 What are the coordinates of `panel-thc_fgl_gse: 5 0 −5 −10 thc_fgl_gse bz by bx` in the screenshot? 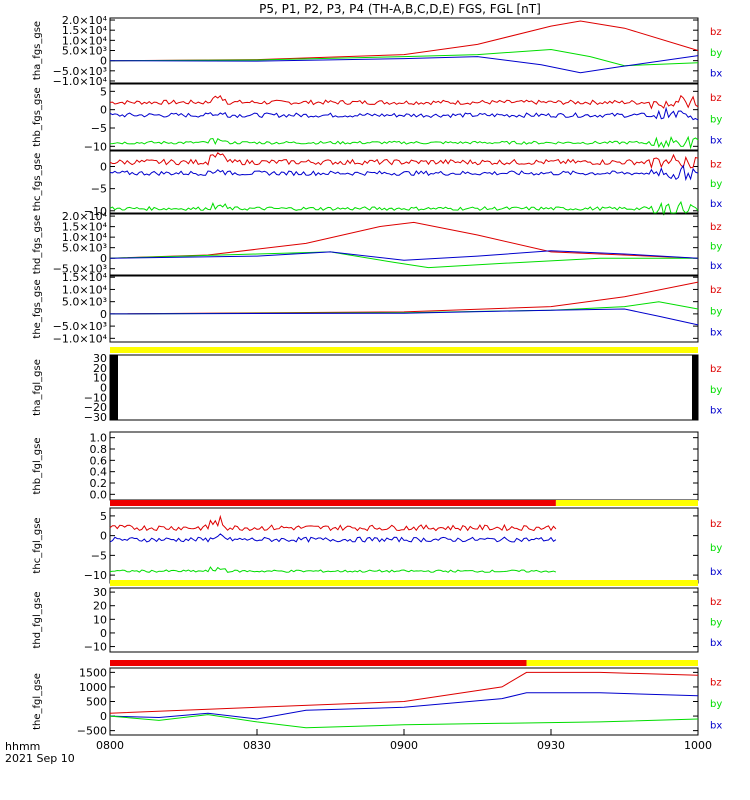 It's located at (377, 542).